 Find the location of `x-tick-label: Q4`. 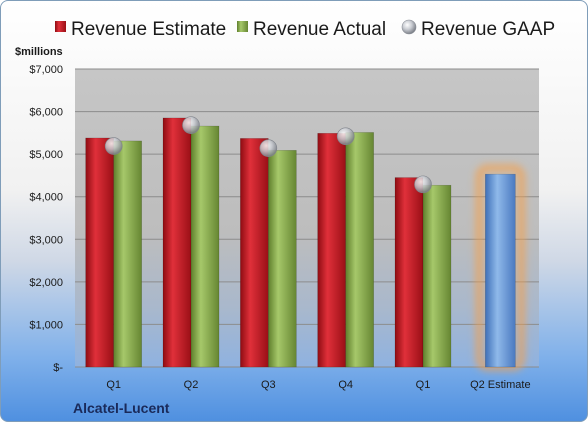

x-tick-label: Q4 is located at coordinates (345, 385).